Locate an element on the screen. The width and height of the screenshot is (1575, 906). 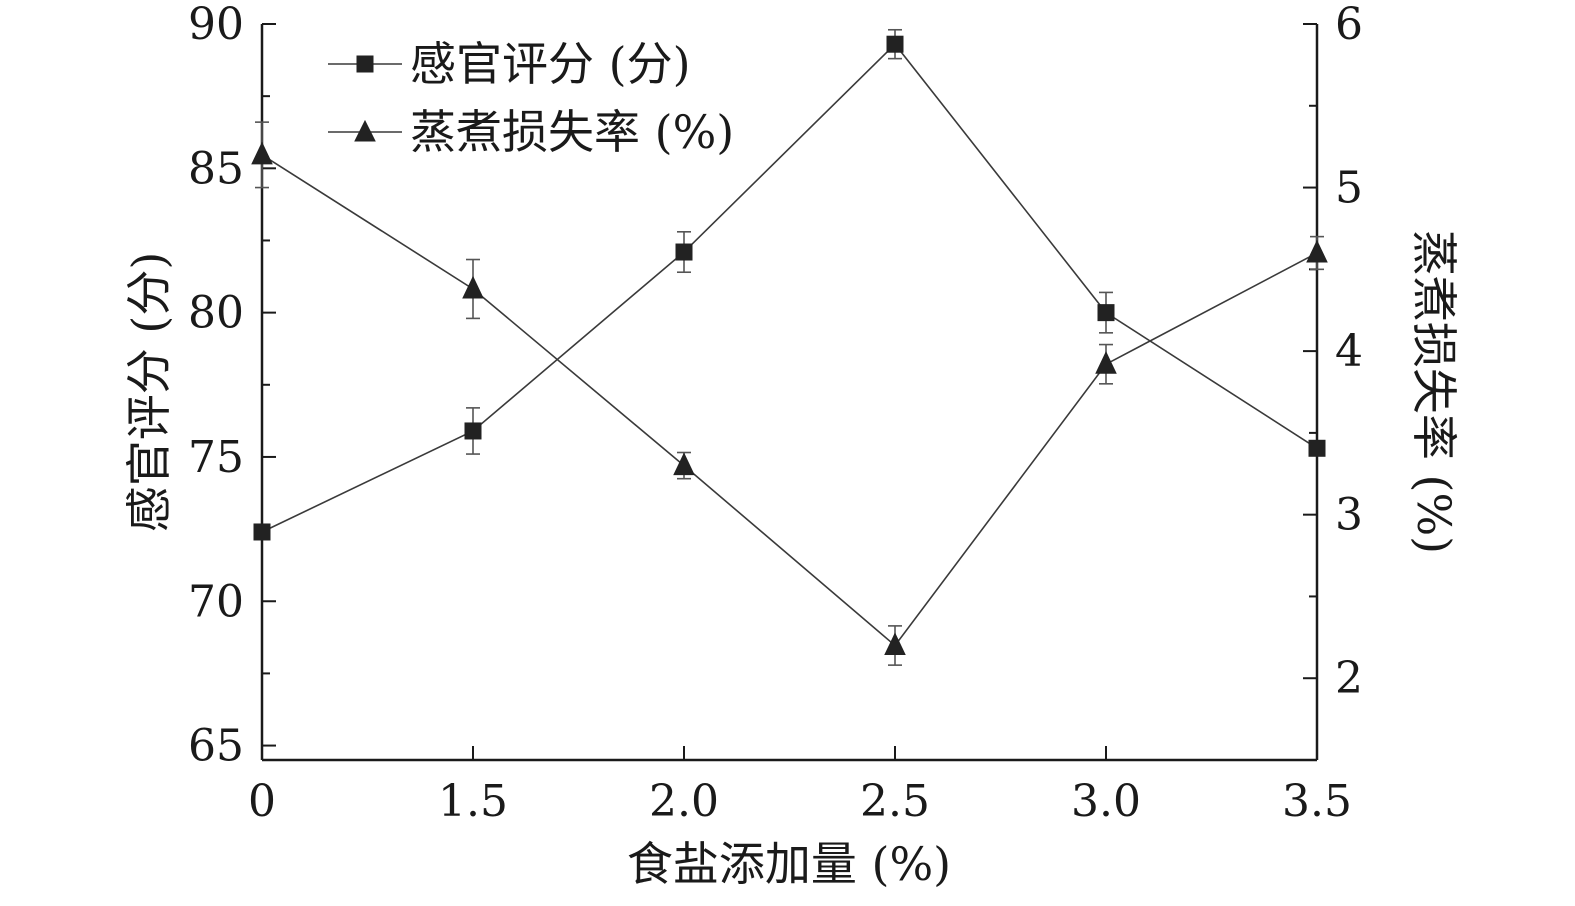
x-tick-label: 0 is located at coordinates (262, 801).